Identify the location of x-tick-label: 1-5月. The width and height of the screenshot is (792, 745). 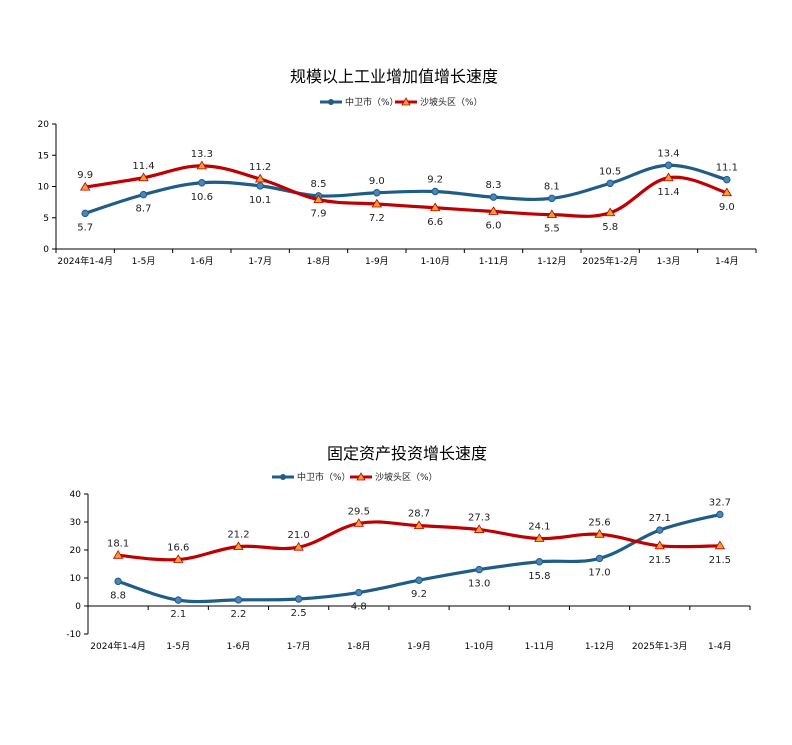
(144, 261).